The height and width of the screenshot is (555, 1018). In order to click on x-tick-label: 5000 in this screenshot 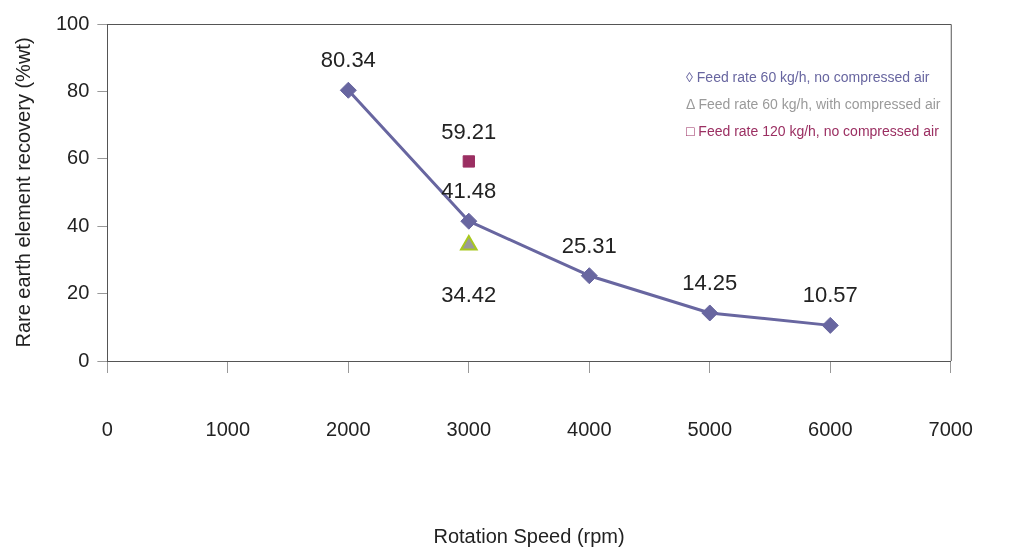, I will do `click(710, 428)`.